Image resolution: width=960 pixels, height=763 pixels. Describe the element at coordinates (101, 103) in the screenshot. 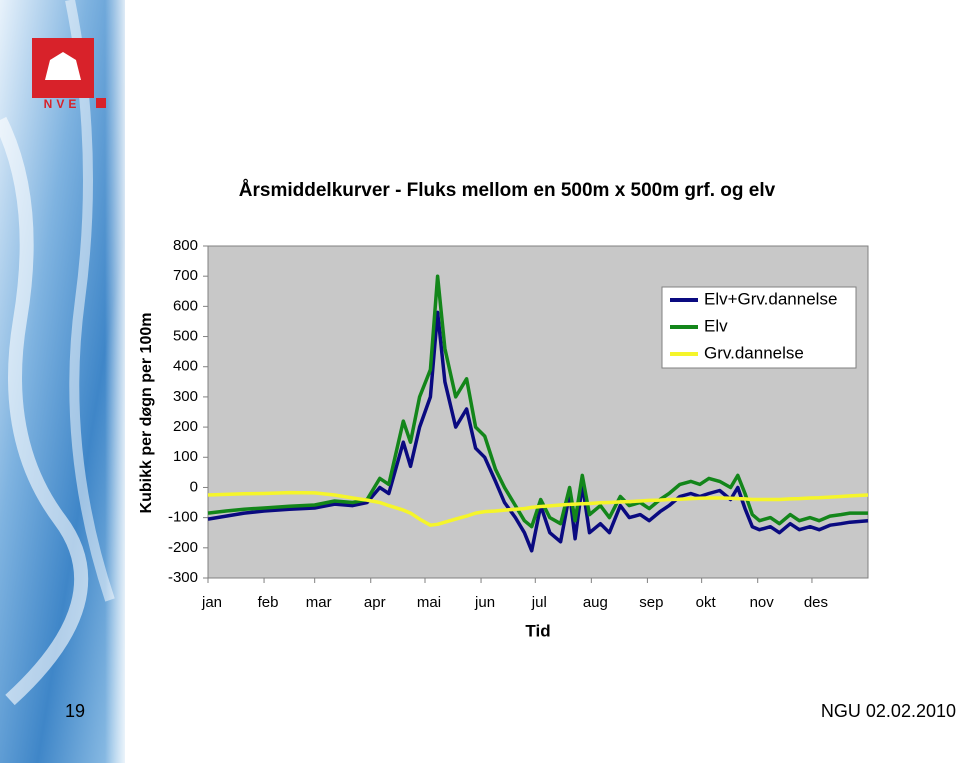

I see `logo-square` at that location.